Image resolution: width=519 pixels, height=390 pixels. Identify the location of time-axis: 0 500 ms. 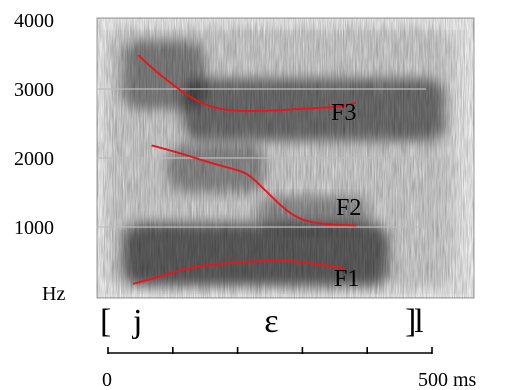
(289, 368).